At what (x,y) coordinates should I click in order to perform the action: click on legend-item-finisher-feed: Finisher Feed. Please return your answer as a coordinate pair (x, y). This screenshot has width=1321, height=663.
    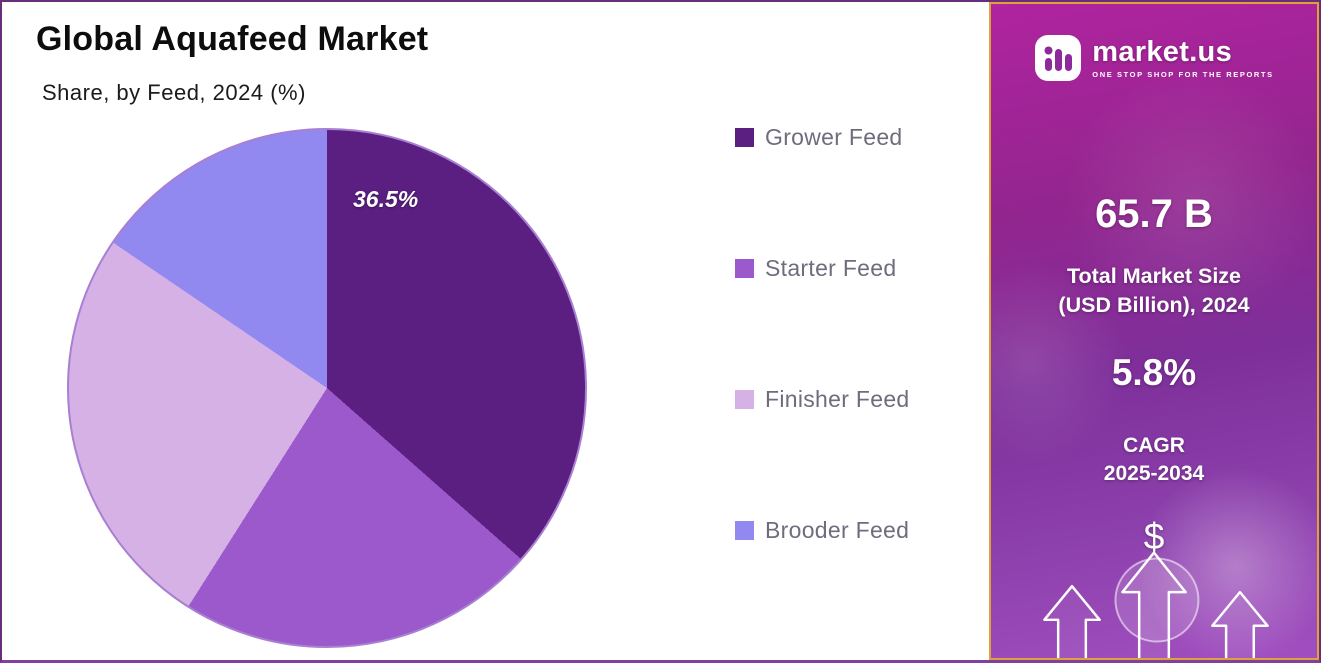
    Looking at the image, I should click on (822, 399).